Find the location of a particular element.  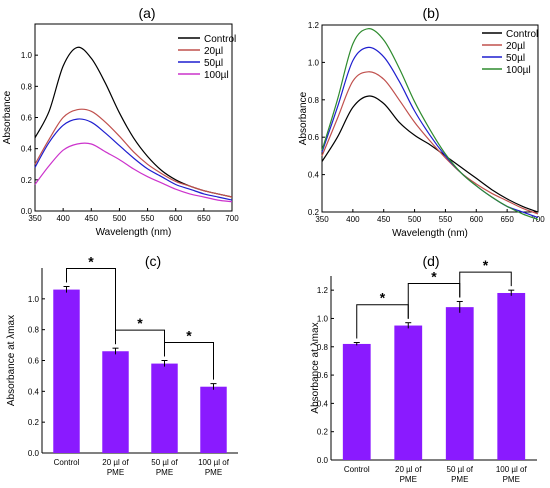

plot-frame is located at coordinates (133, 117).